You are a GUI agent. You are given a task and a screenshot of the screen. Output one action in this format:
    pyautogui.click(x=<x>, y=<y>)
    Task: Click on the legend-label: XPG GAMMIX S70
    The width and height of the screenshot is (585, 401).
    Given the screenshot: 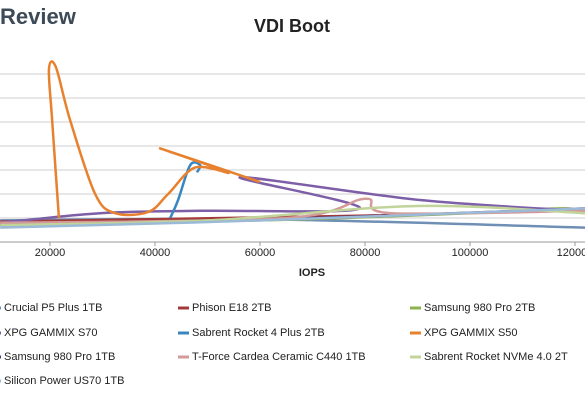 What is the action you would take?
    pyautogui.click(x=51, y=333)
    